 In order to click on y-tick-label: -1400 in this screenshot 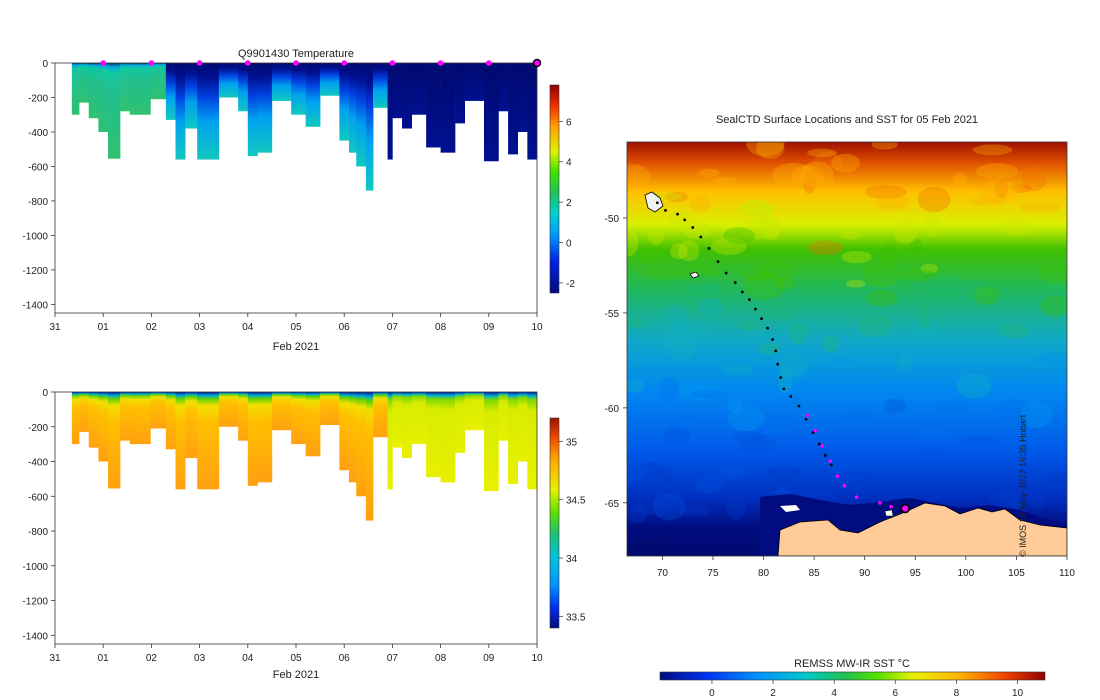, I will do `click(35, 636)`.